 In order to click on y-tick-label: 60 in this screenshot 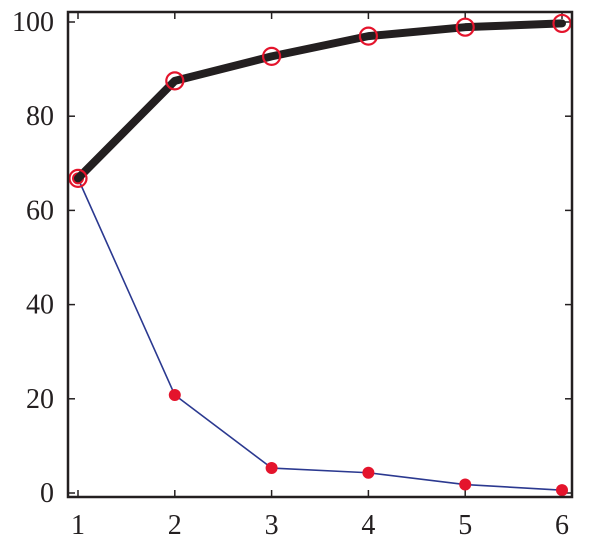, I will do `click(40, 210)`.